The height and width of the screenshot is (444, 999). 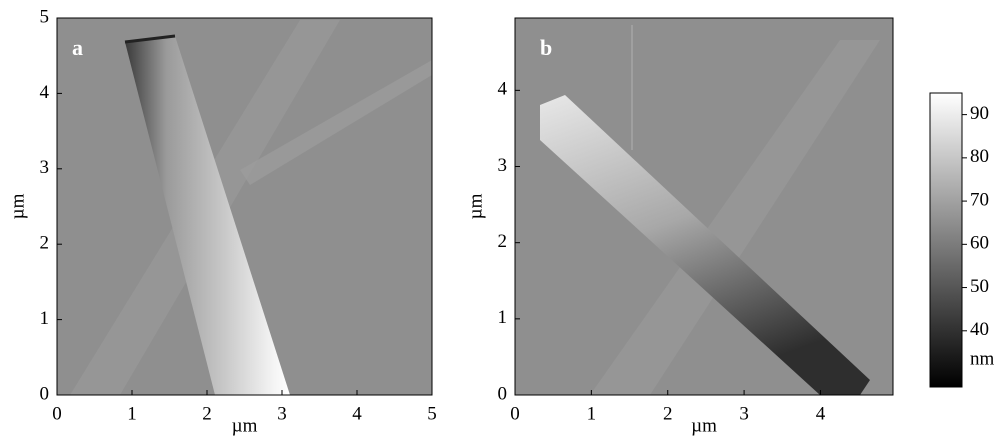 What do you see at coordinates (946, 240) in the screenshot?
I see `colorbar` at bounding box center [946, 240].